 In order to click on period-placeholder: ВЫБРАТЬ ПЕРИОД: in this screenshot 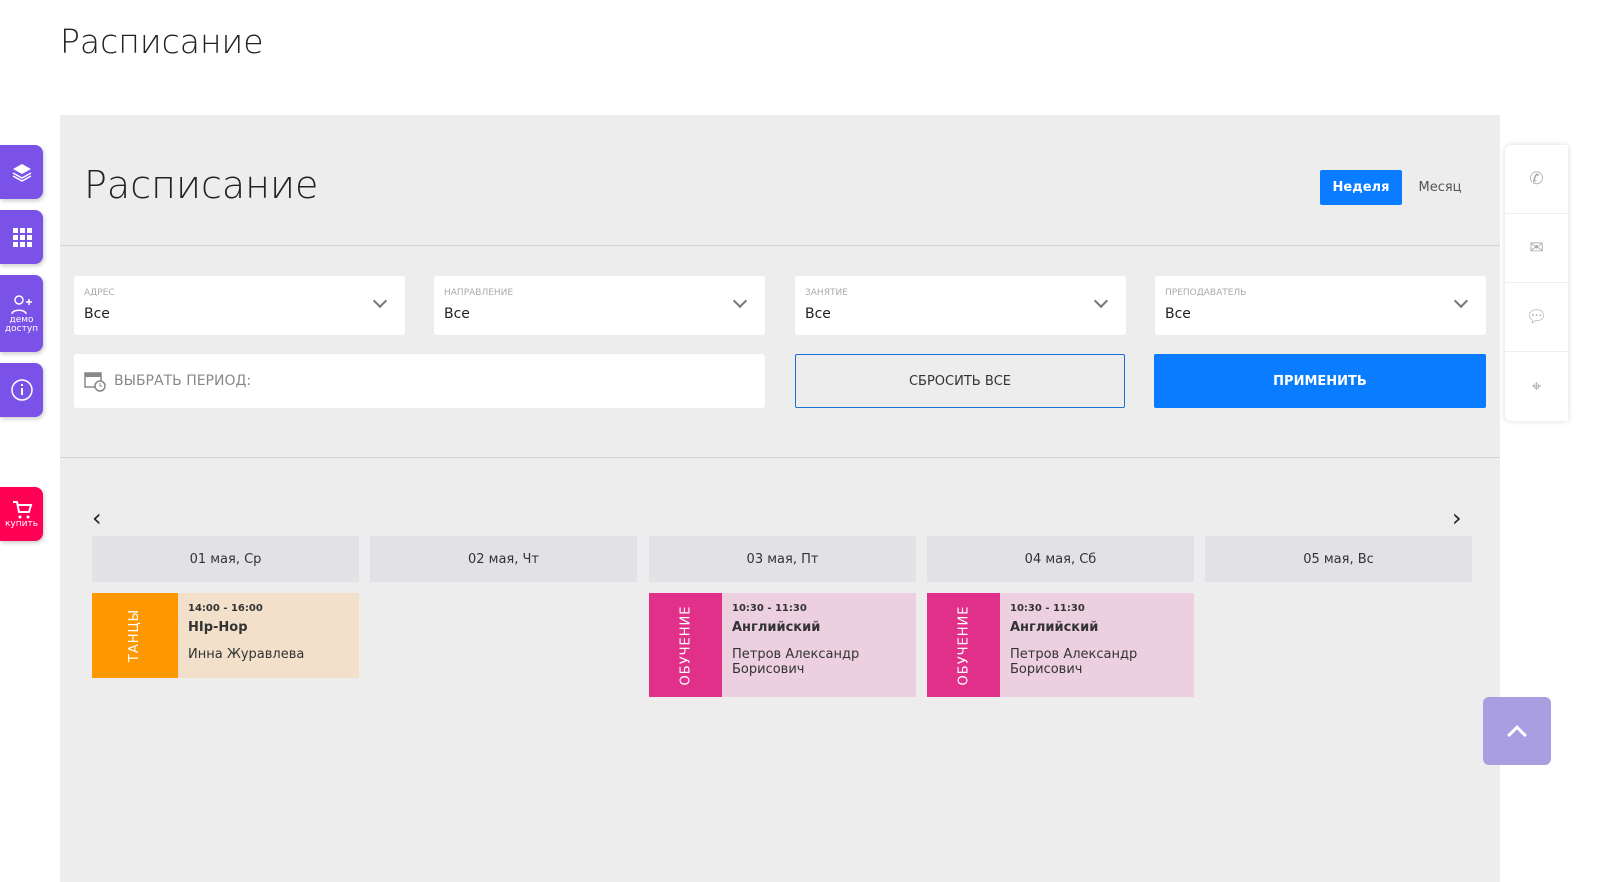, I will do `click(183, 381)`.